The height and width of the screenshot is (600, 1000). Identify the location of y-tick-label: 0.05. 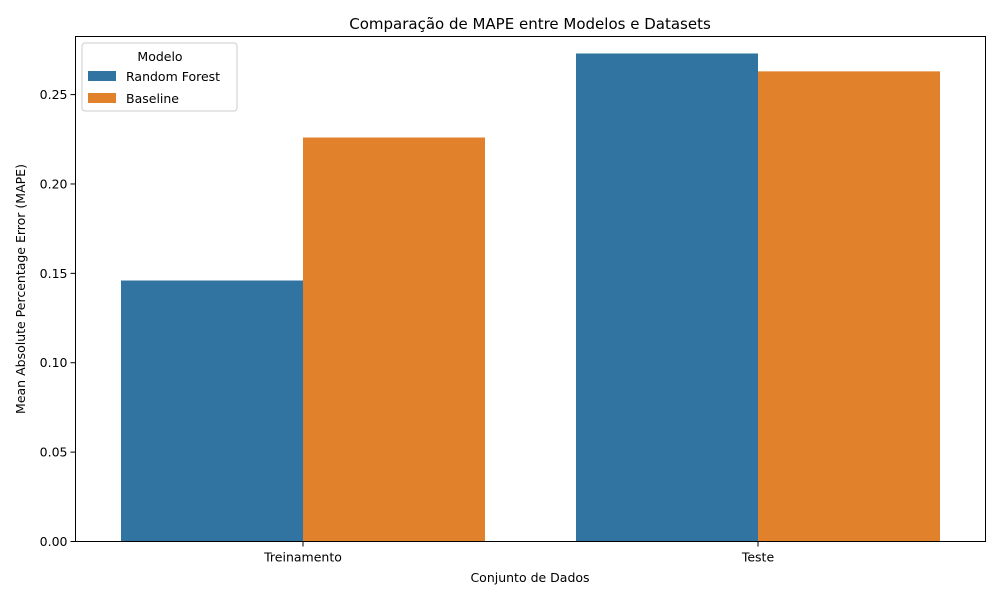
(54, 452).